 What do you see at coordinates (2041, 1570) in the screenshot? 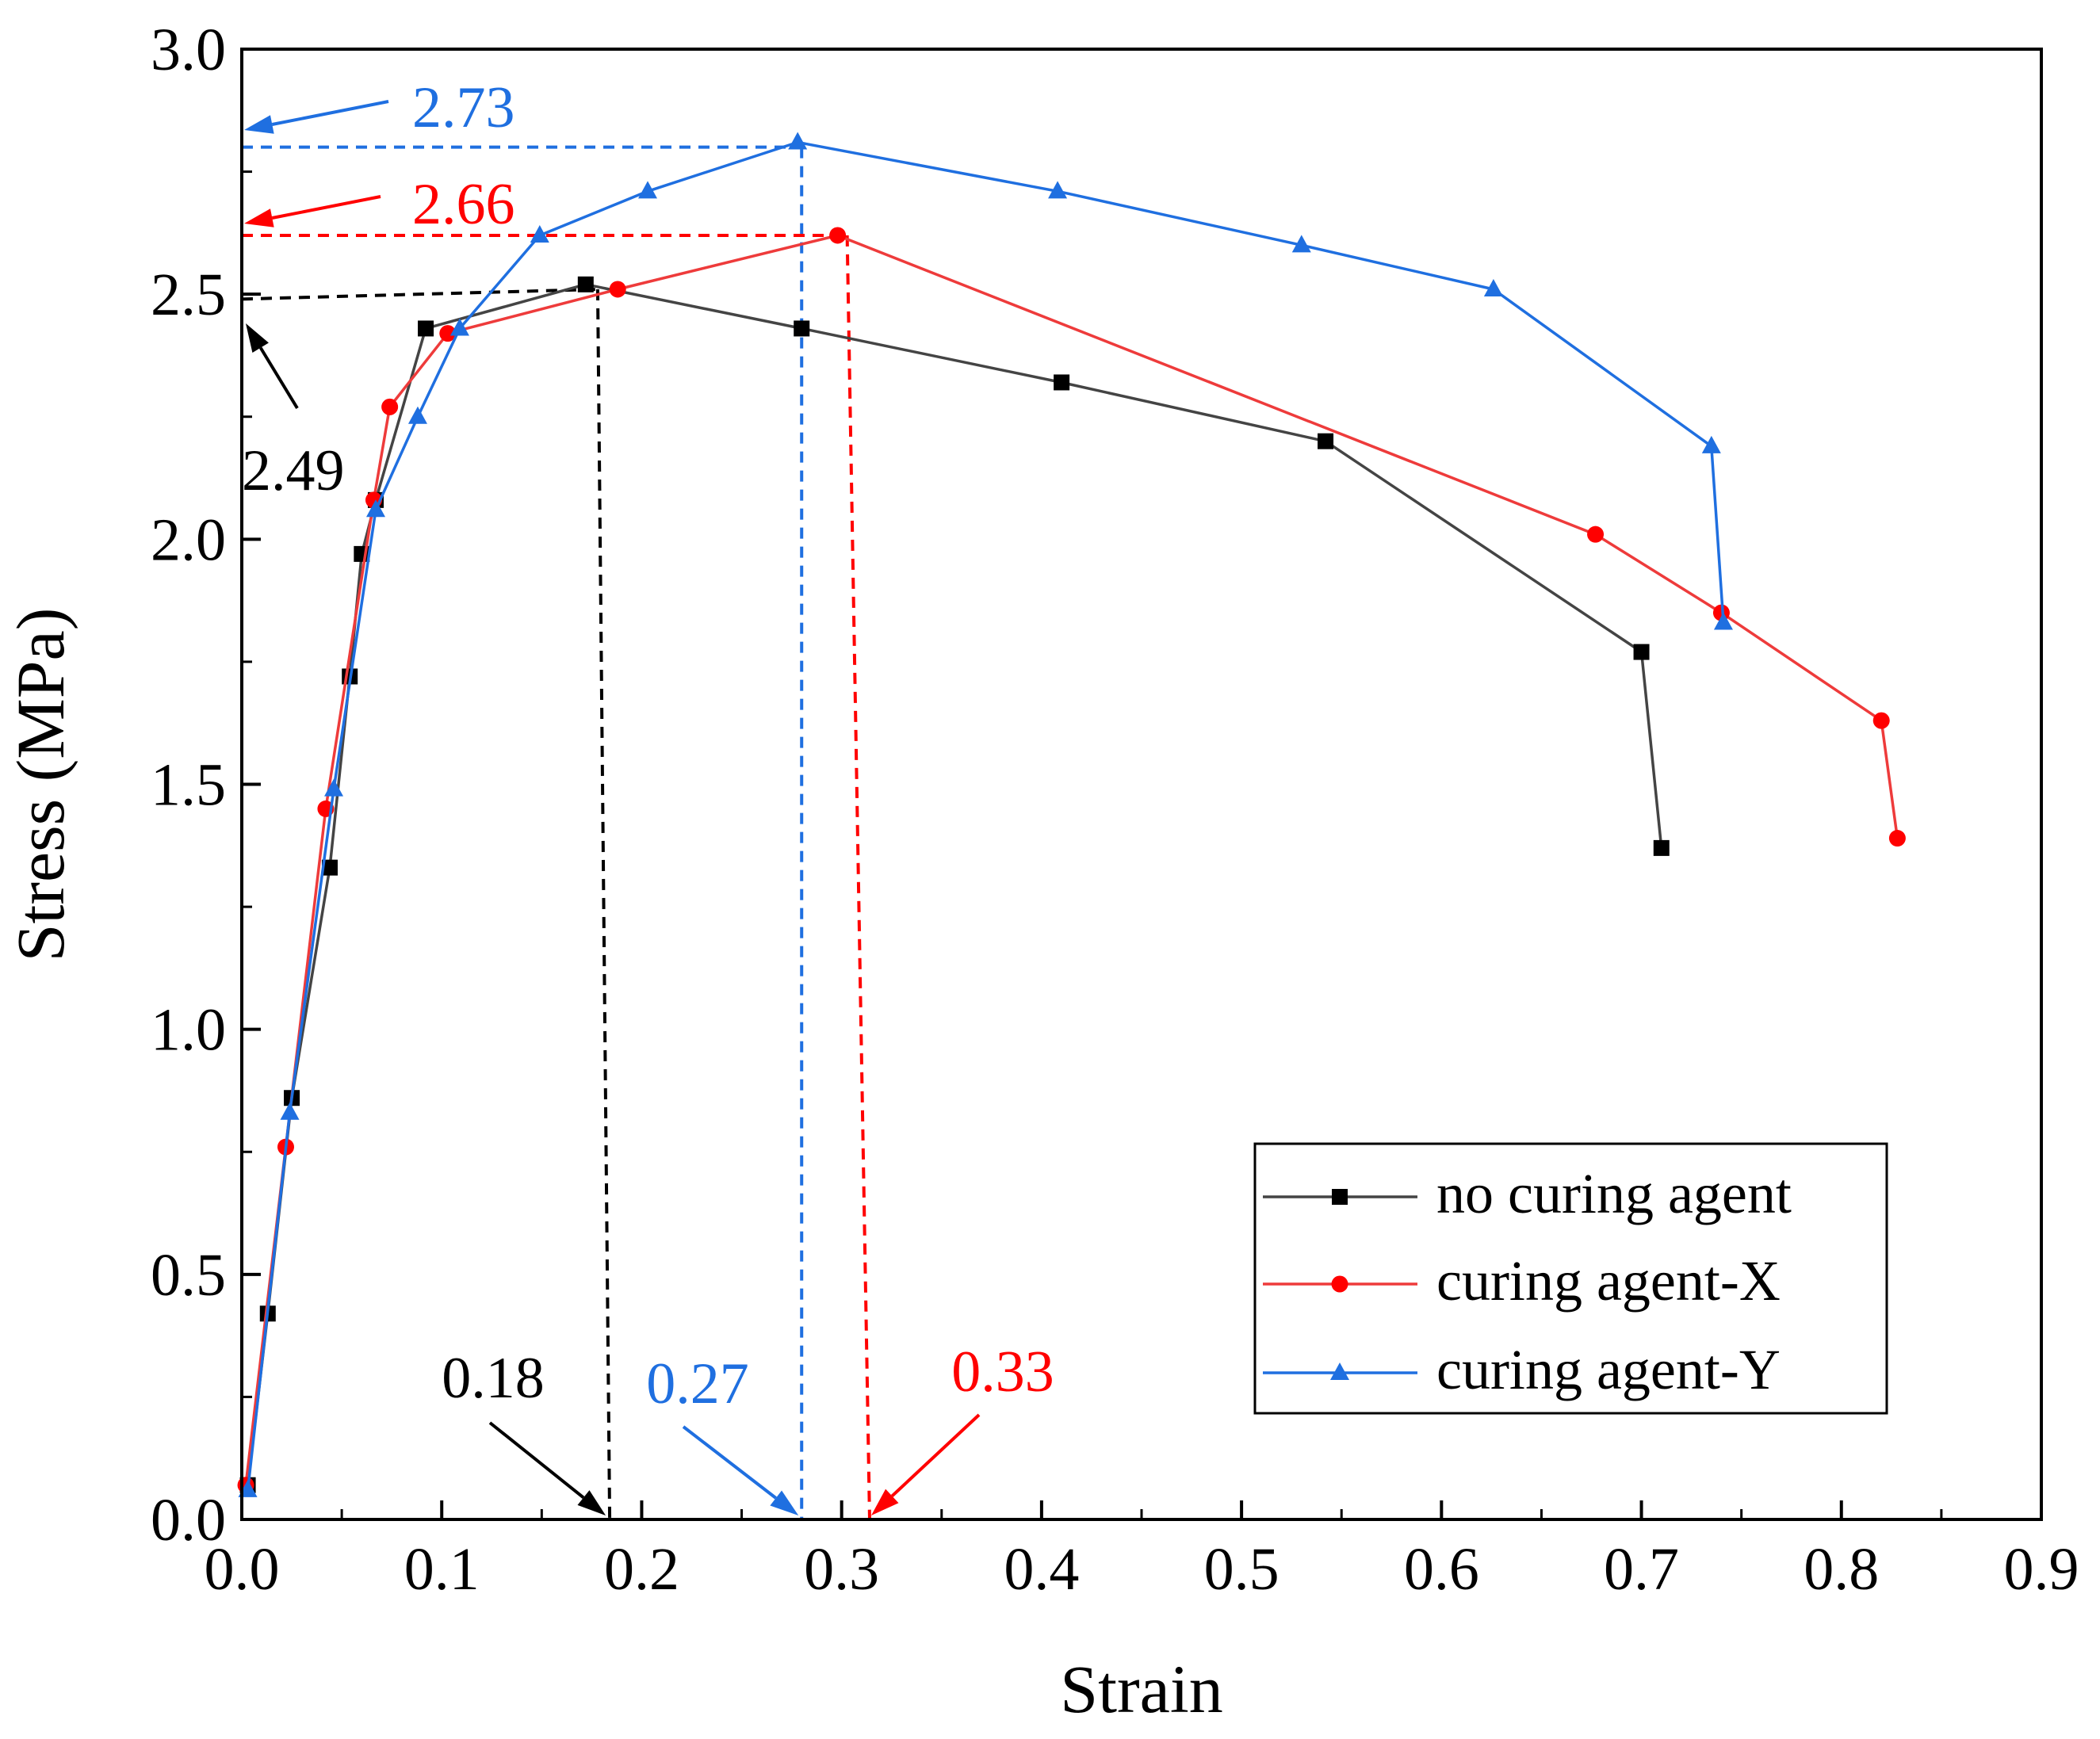
I see `x-tick-label: 0.9` at bounding box center [2041, 1570].